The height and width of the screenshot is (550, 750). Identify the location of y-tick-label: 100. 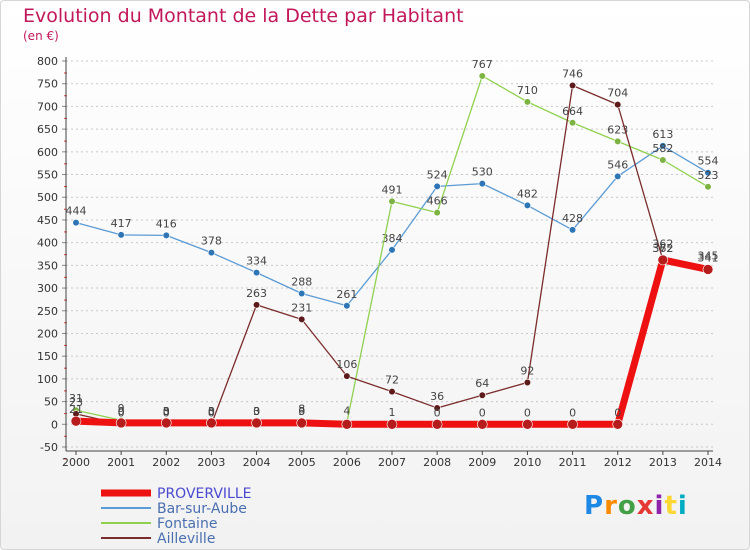
(47, 379).